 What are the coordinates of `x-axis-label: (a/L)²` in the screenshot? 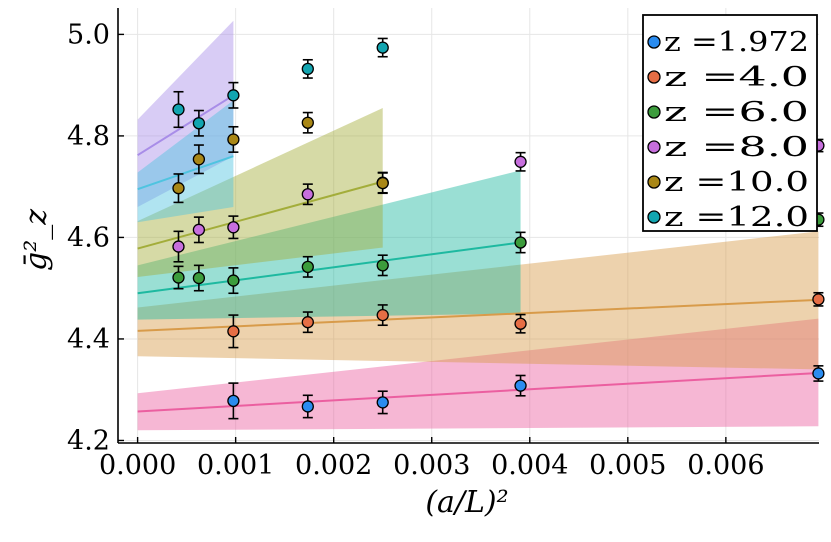 It's located at (466, 502).